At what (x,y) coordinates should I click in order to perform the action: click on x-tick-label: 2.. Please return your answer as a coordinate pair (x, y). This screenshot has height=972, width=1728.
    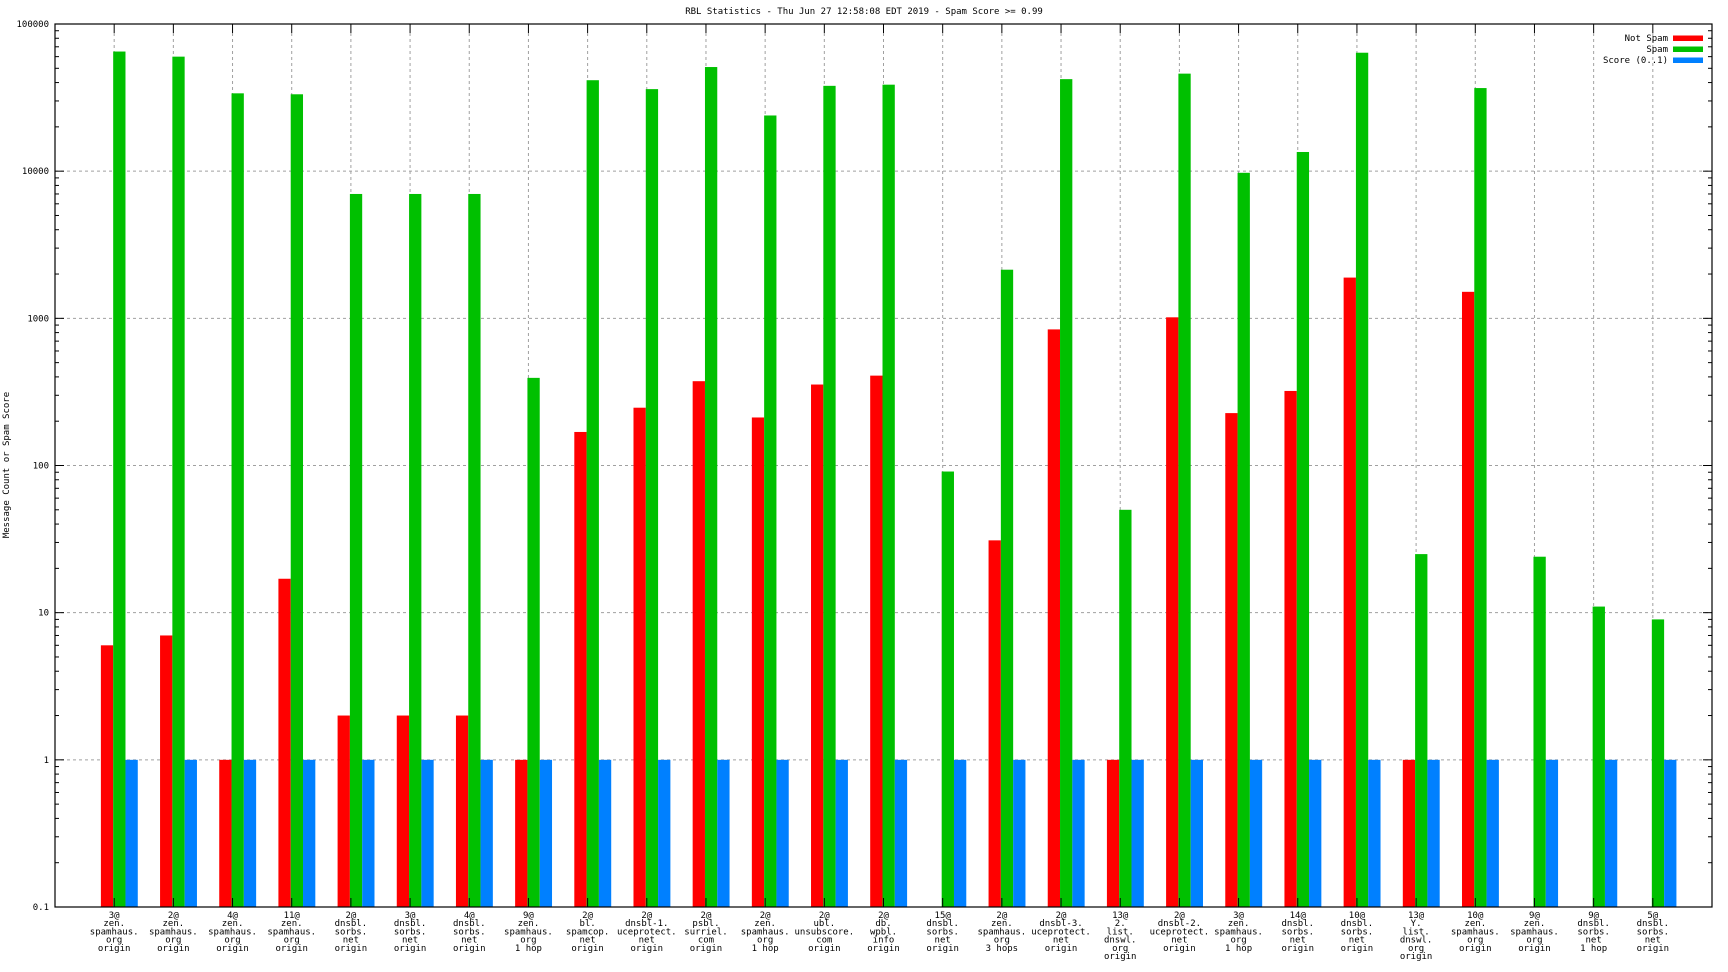
    Looking at the image, I should click on (1120, 924).